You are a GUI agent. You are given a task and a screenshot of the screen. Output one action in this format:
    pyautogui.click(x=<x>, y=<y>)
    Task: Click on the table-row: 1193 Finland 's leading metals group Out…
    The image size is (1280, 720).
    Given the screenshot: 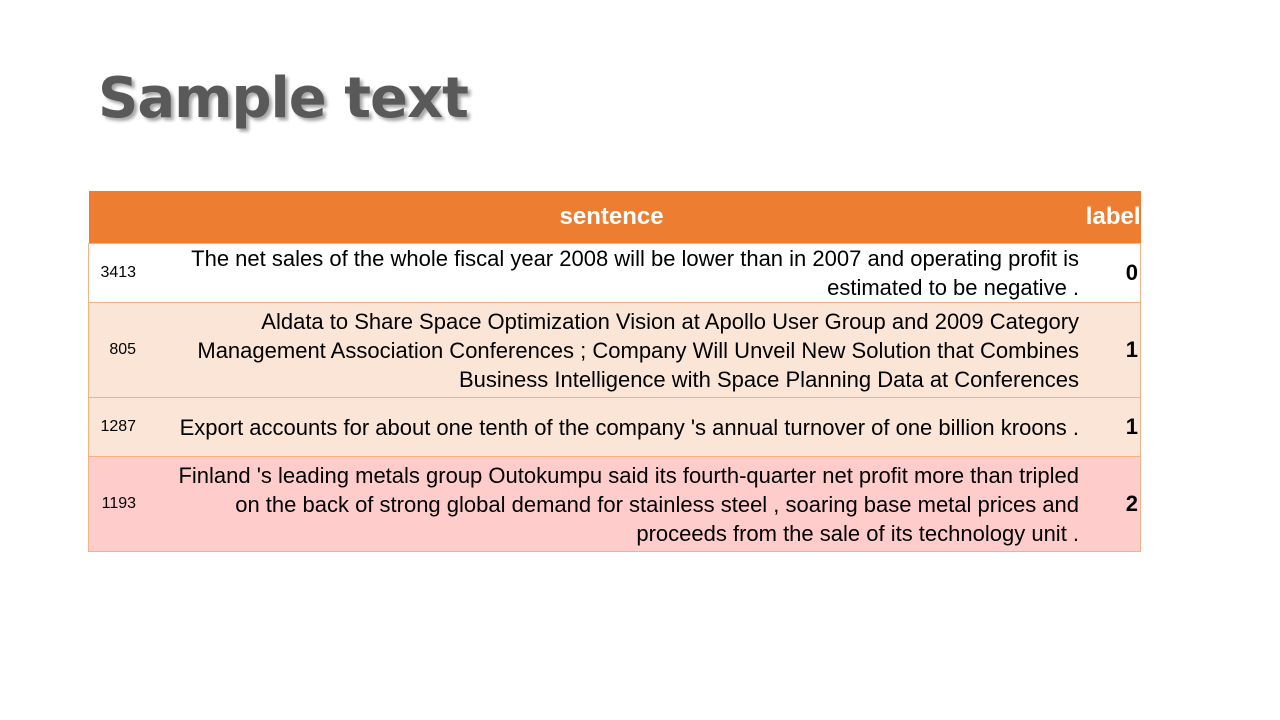 What is the action you would take?
    pyautogui.click(x=615, y=504)
    